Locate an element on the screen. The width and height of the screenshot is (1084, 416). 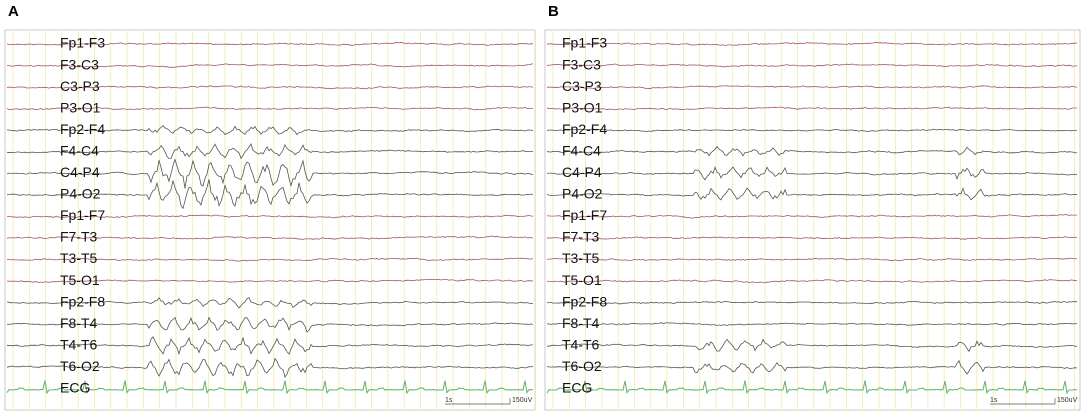
panel-label: B is located at coordinates (553, 11).